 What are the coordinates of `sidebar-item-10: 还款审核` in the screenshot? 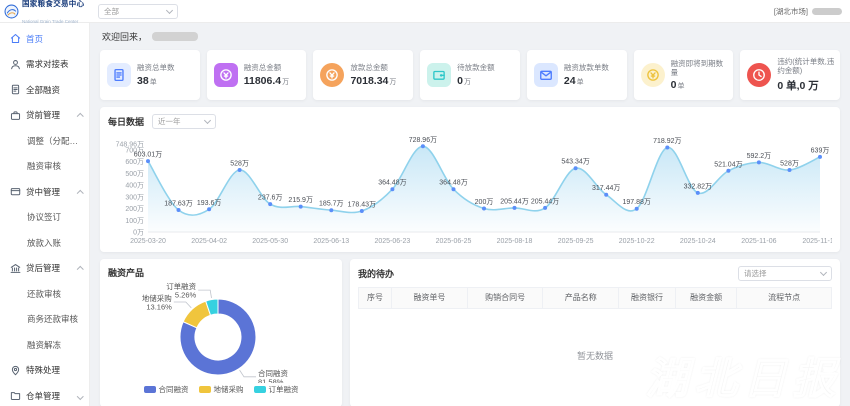 It's located at (44, 294).